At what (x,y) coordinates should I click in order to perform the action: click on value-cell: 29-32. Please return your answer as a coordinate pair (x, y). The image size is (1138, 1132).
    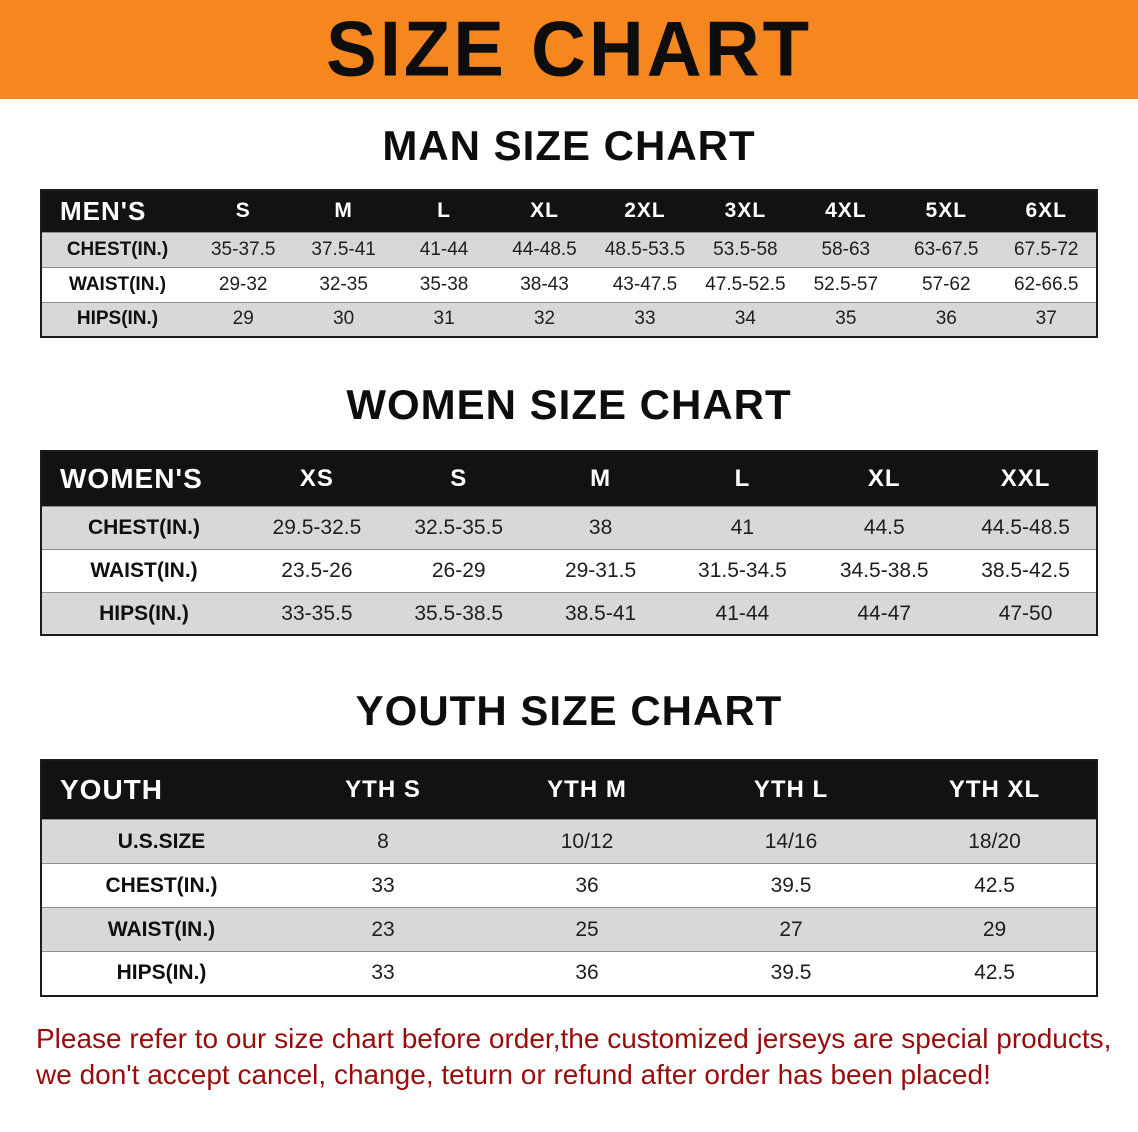
    Looking at the image, I should click on (243, 284).